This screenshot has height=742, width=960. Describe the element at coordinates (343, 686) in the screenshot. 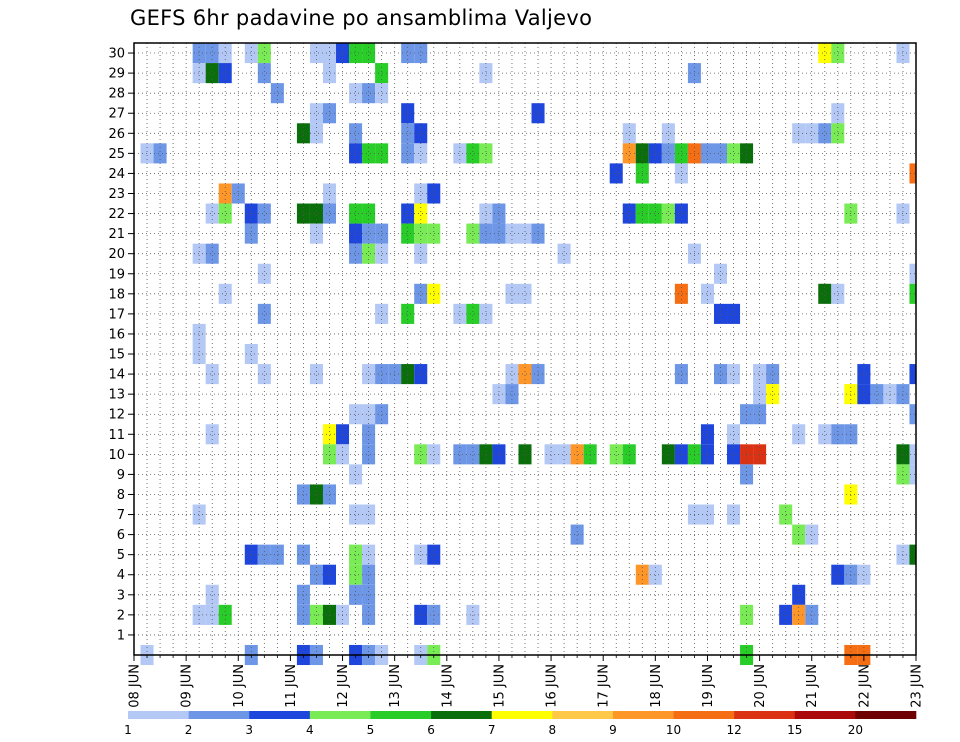

I see `x-tick-label: 12 JUN` at that location.